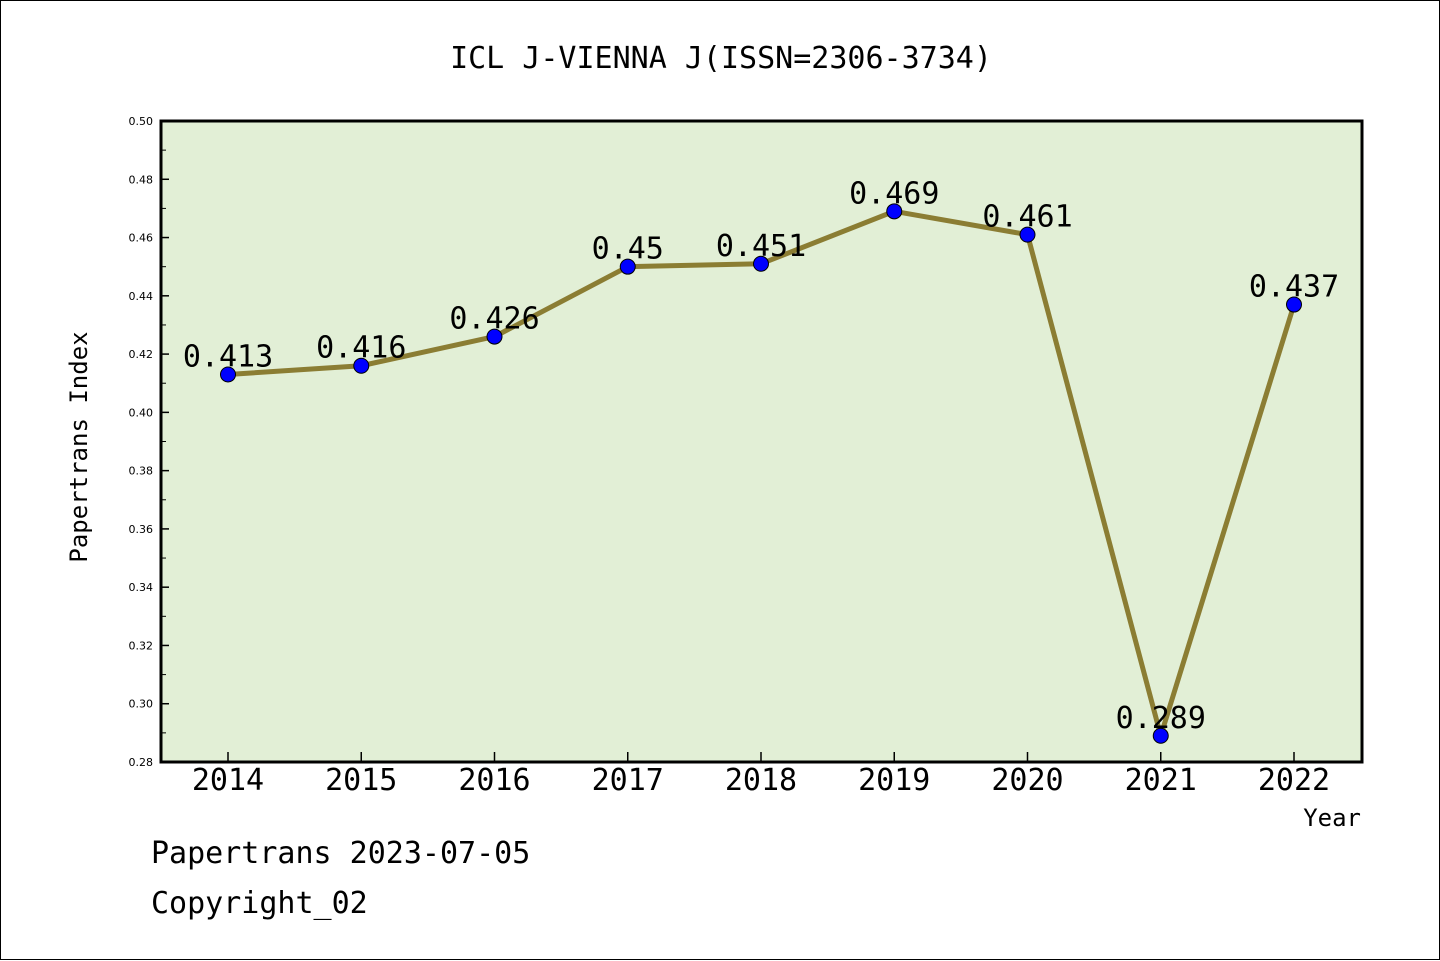 The width and height of the screenshot is (1440, 961). I want to click on data-label: 0.437, so click(1294, 287).